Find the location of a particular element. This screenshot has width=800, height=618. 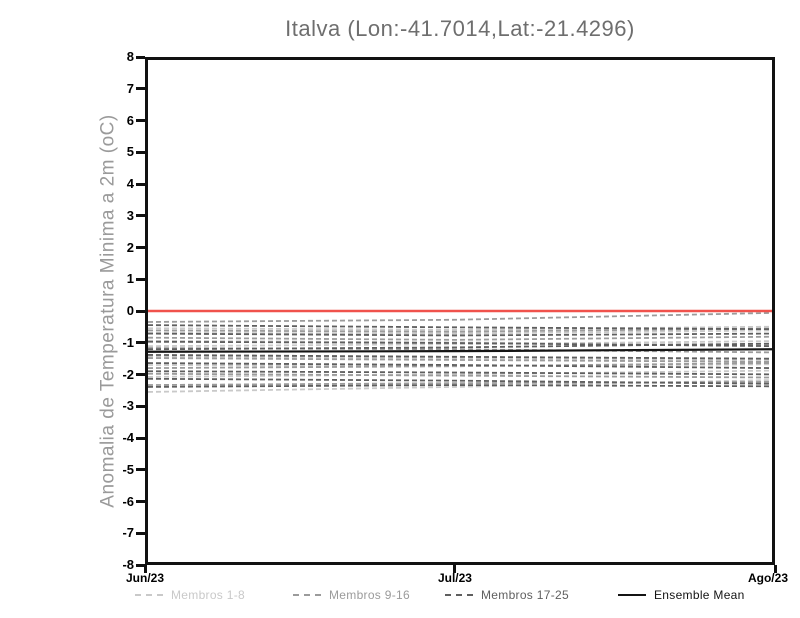

y-tick-label--4: -4 is located at coordinates (128, 437).